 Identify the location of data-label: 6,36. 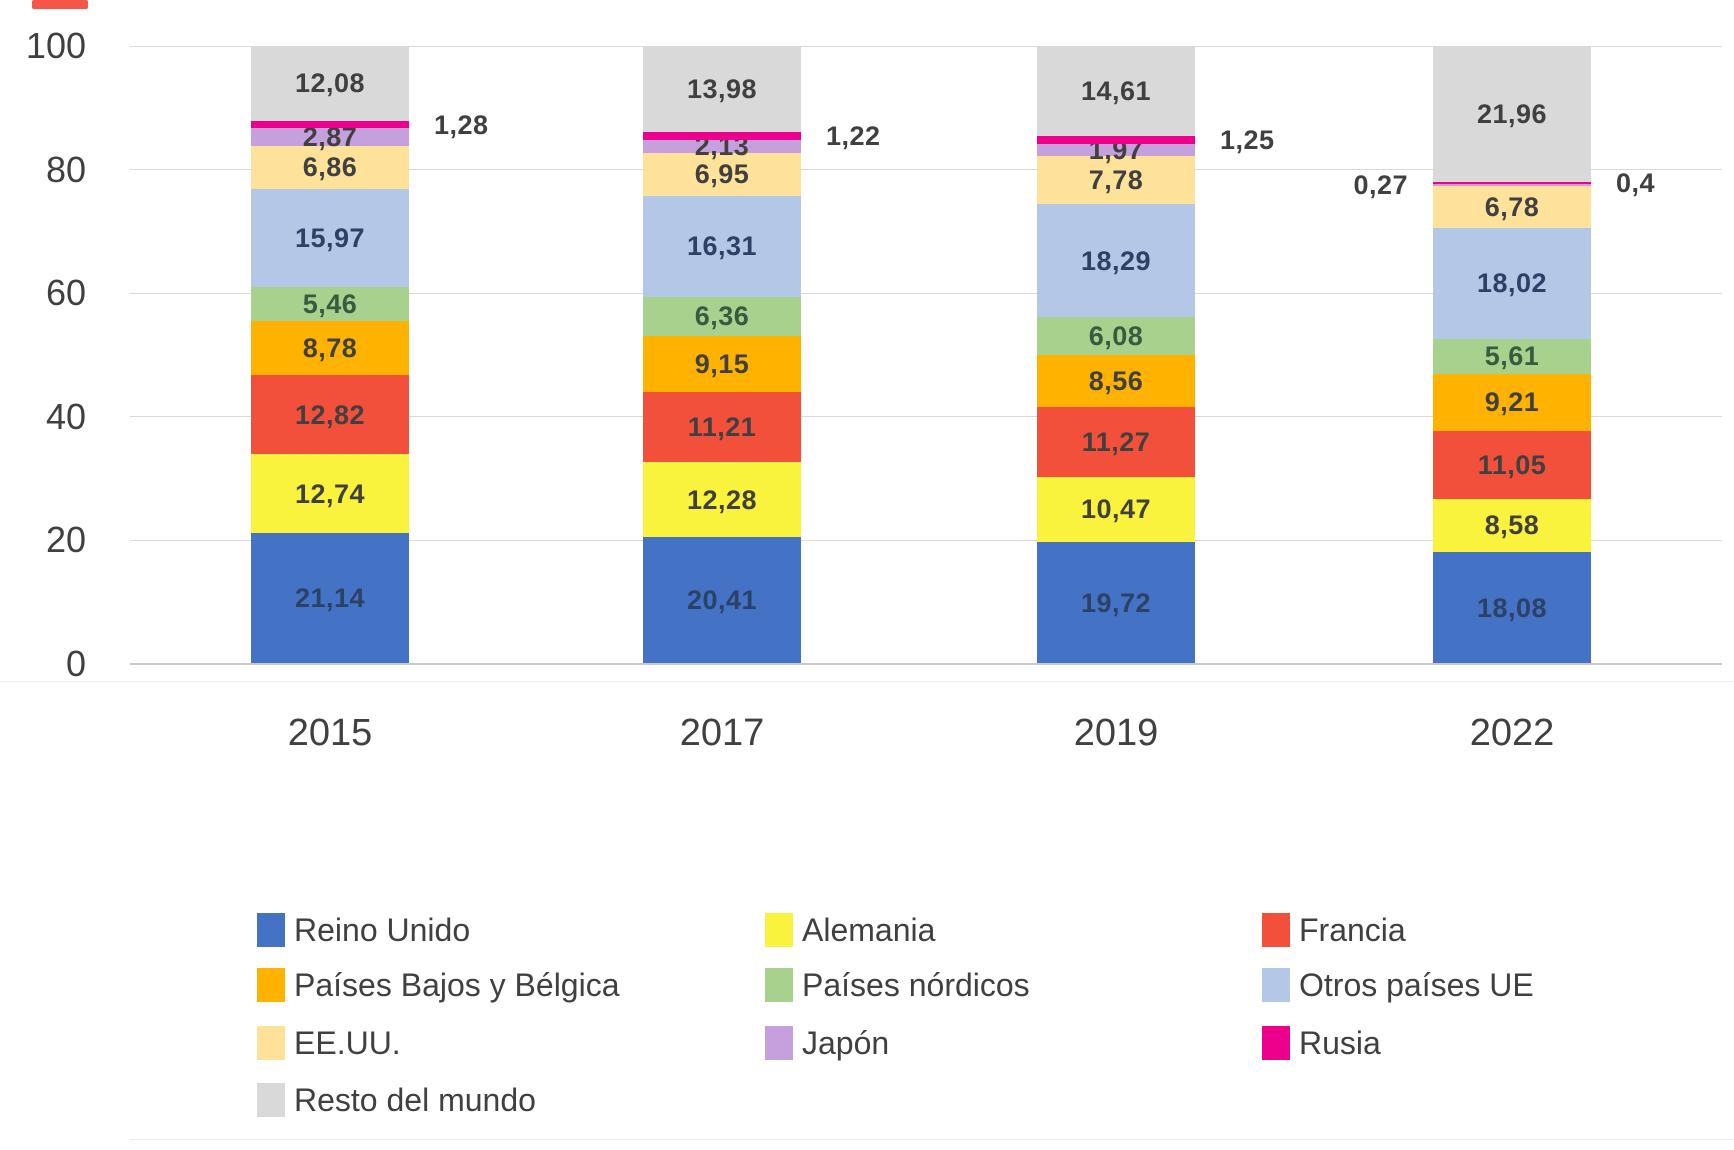
(722, 316).